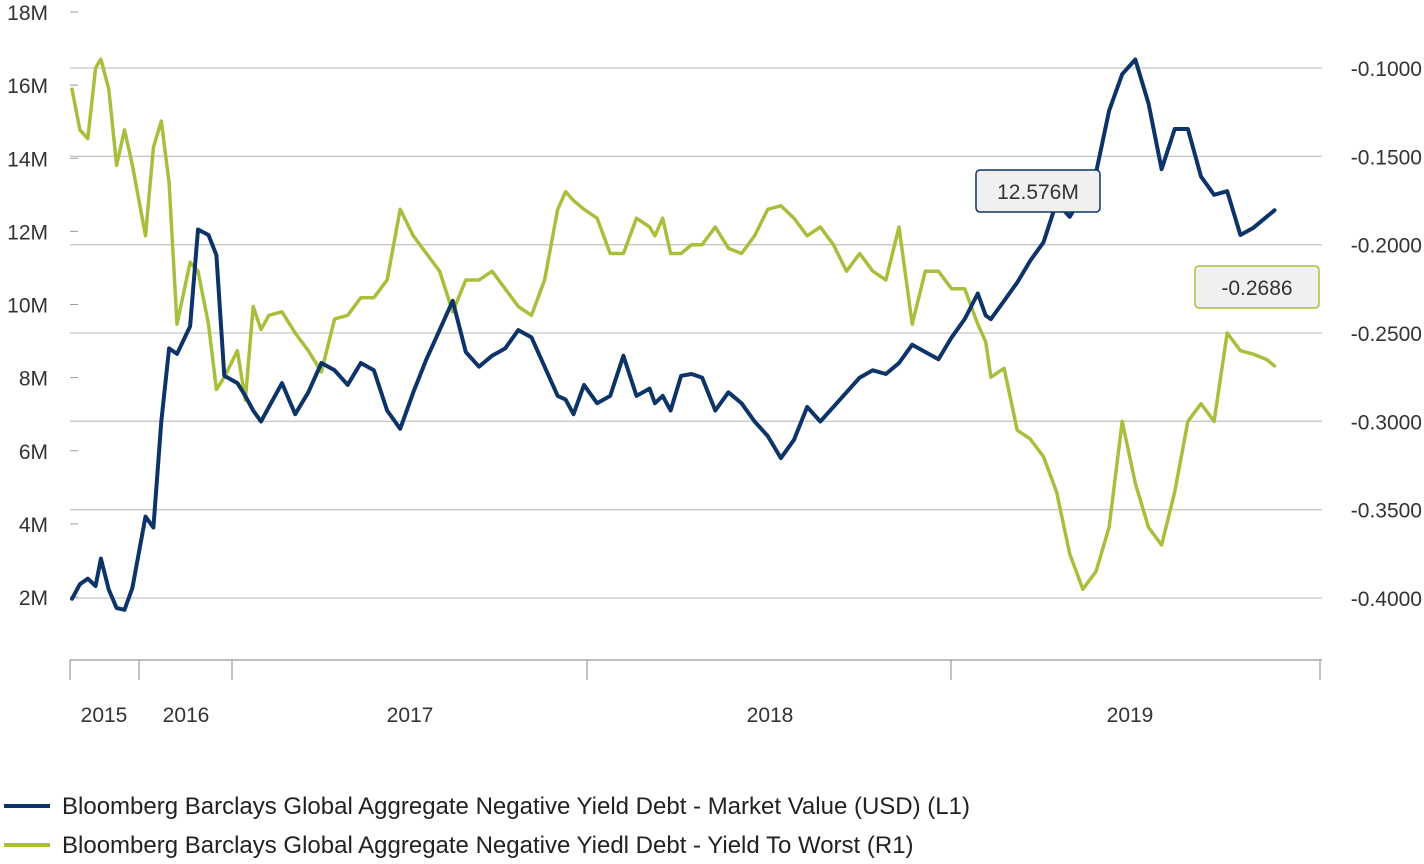 This screenshot has height=864, width=1424. Describe the element at coordinates (1386, 599) in the screenshot. I see `right-tick-label-6: -0.4000` at that location.